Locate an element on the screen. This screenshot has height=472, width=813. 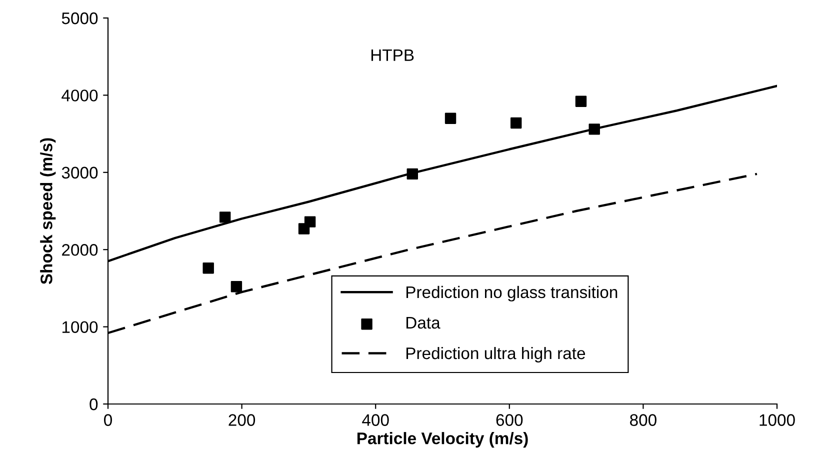
annotation: HTPB is located at coordinates (392, 55).